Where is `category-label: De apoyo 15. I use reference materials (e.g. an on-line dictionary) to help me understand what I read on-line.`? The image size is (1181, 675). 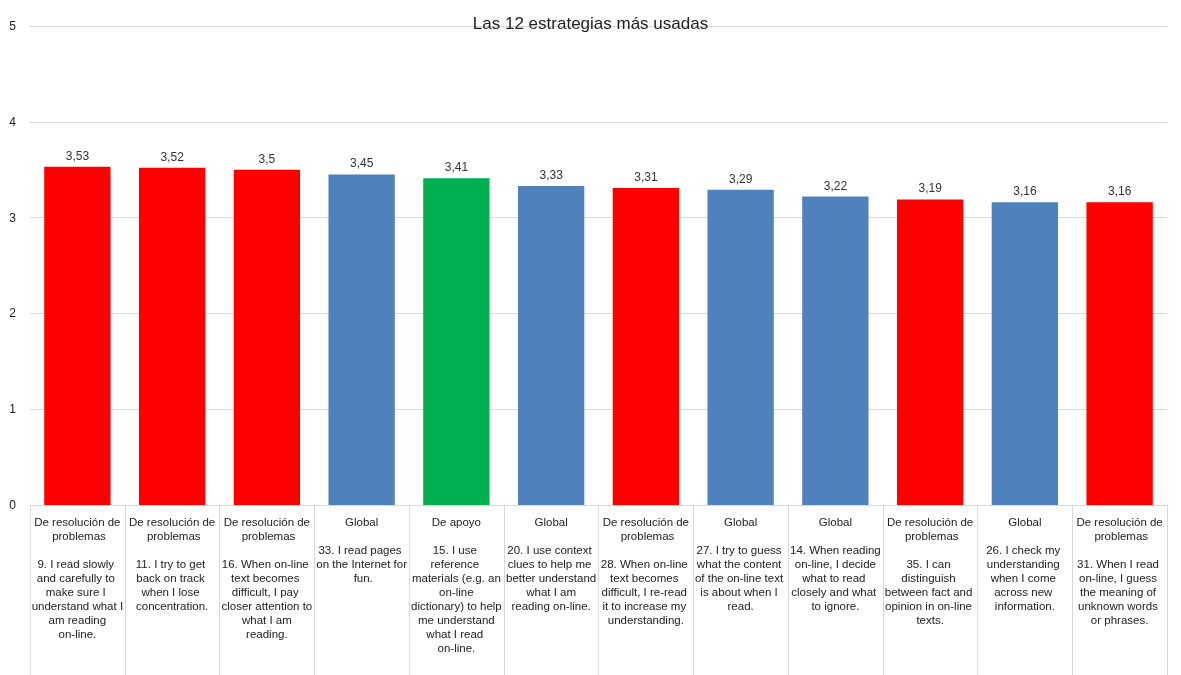 category-label: De apoyo 15. I use reference materials (e.g. an on-line dictionary) to help me understand what I read on-line. is located at coordinates (456, 585).